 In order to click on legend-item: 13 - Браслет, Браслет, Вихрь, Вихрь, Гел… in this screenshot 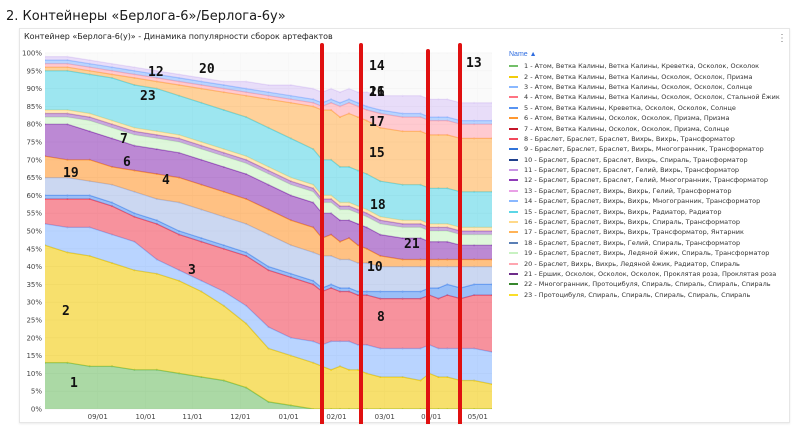, I will do `click(650, 191)`.